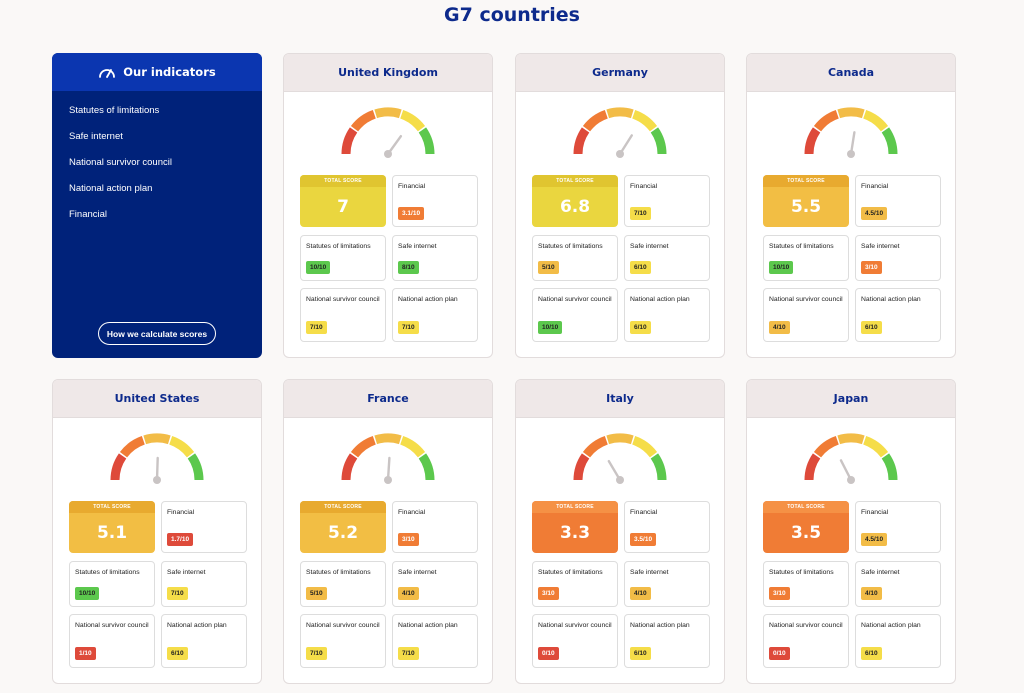 This screenshot has height=693, width=1024. Describe the element at coordinates (898, 201) in the screenshot. I see `financial-cell: Financial 4.5/10` at that location.